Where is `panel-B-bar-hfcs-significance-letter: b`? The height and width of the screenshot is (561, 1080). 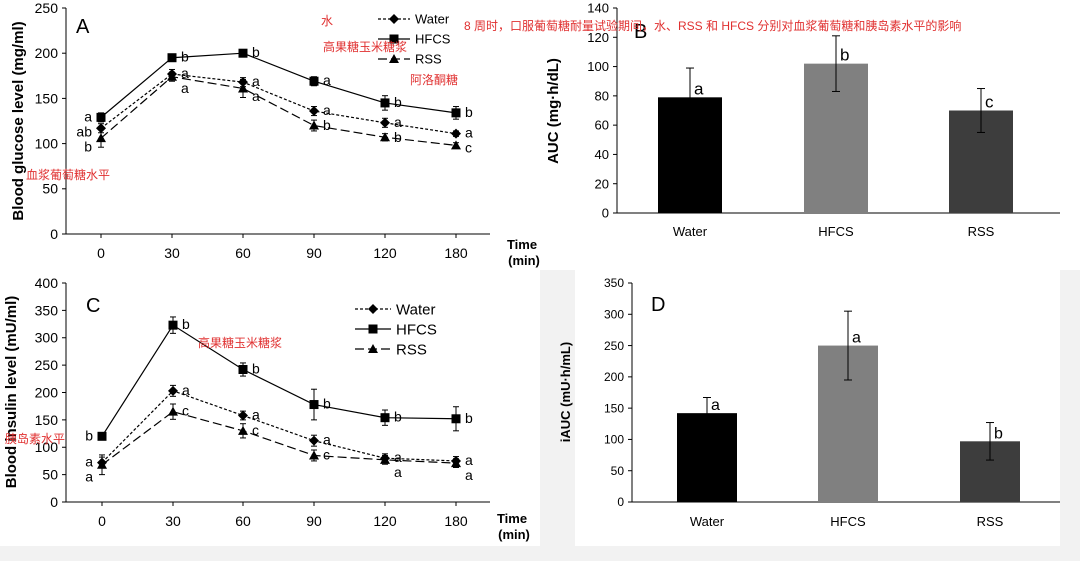
panel-B-bar-hfcs-significance-letter: b is located at coordinates (844, 55).